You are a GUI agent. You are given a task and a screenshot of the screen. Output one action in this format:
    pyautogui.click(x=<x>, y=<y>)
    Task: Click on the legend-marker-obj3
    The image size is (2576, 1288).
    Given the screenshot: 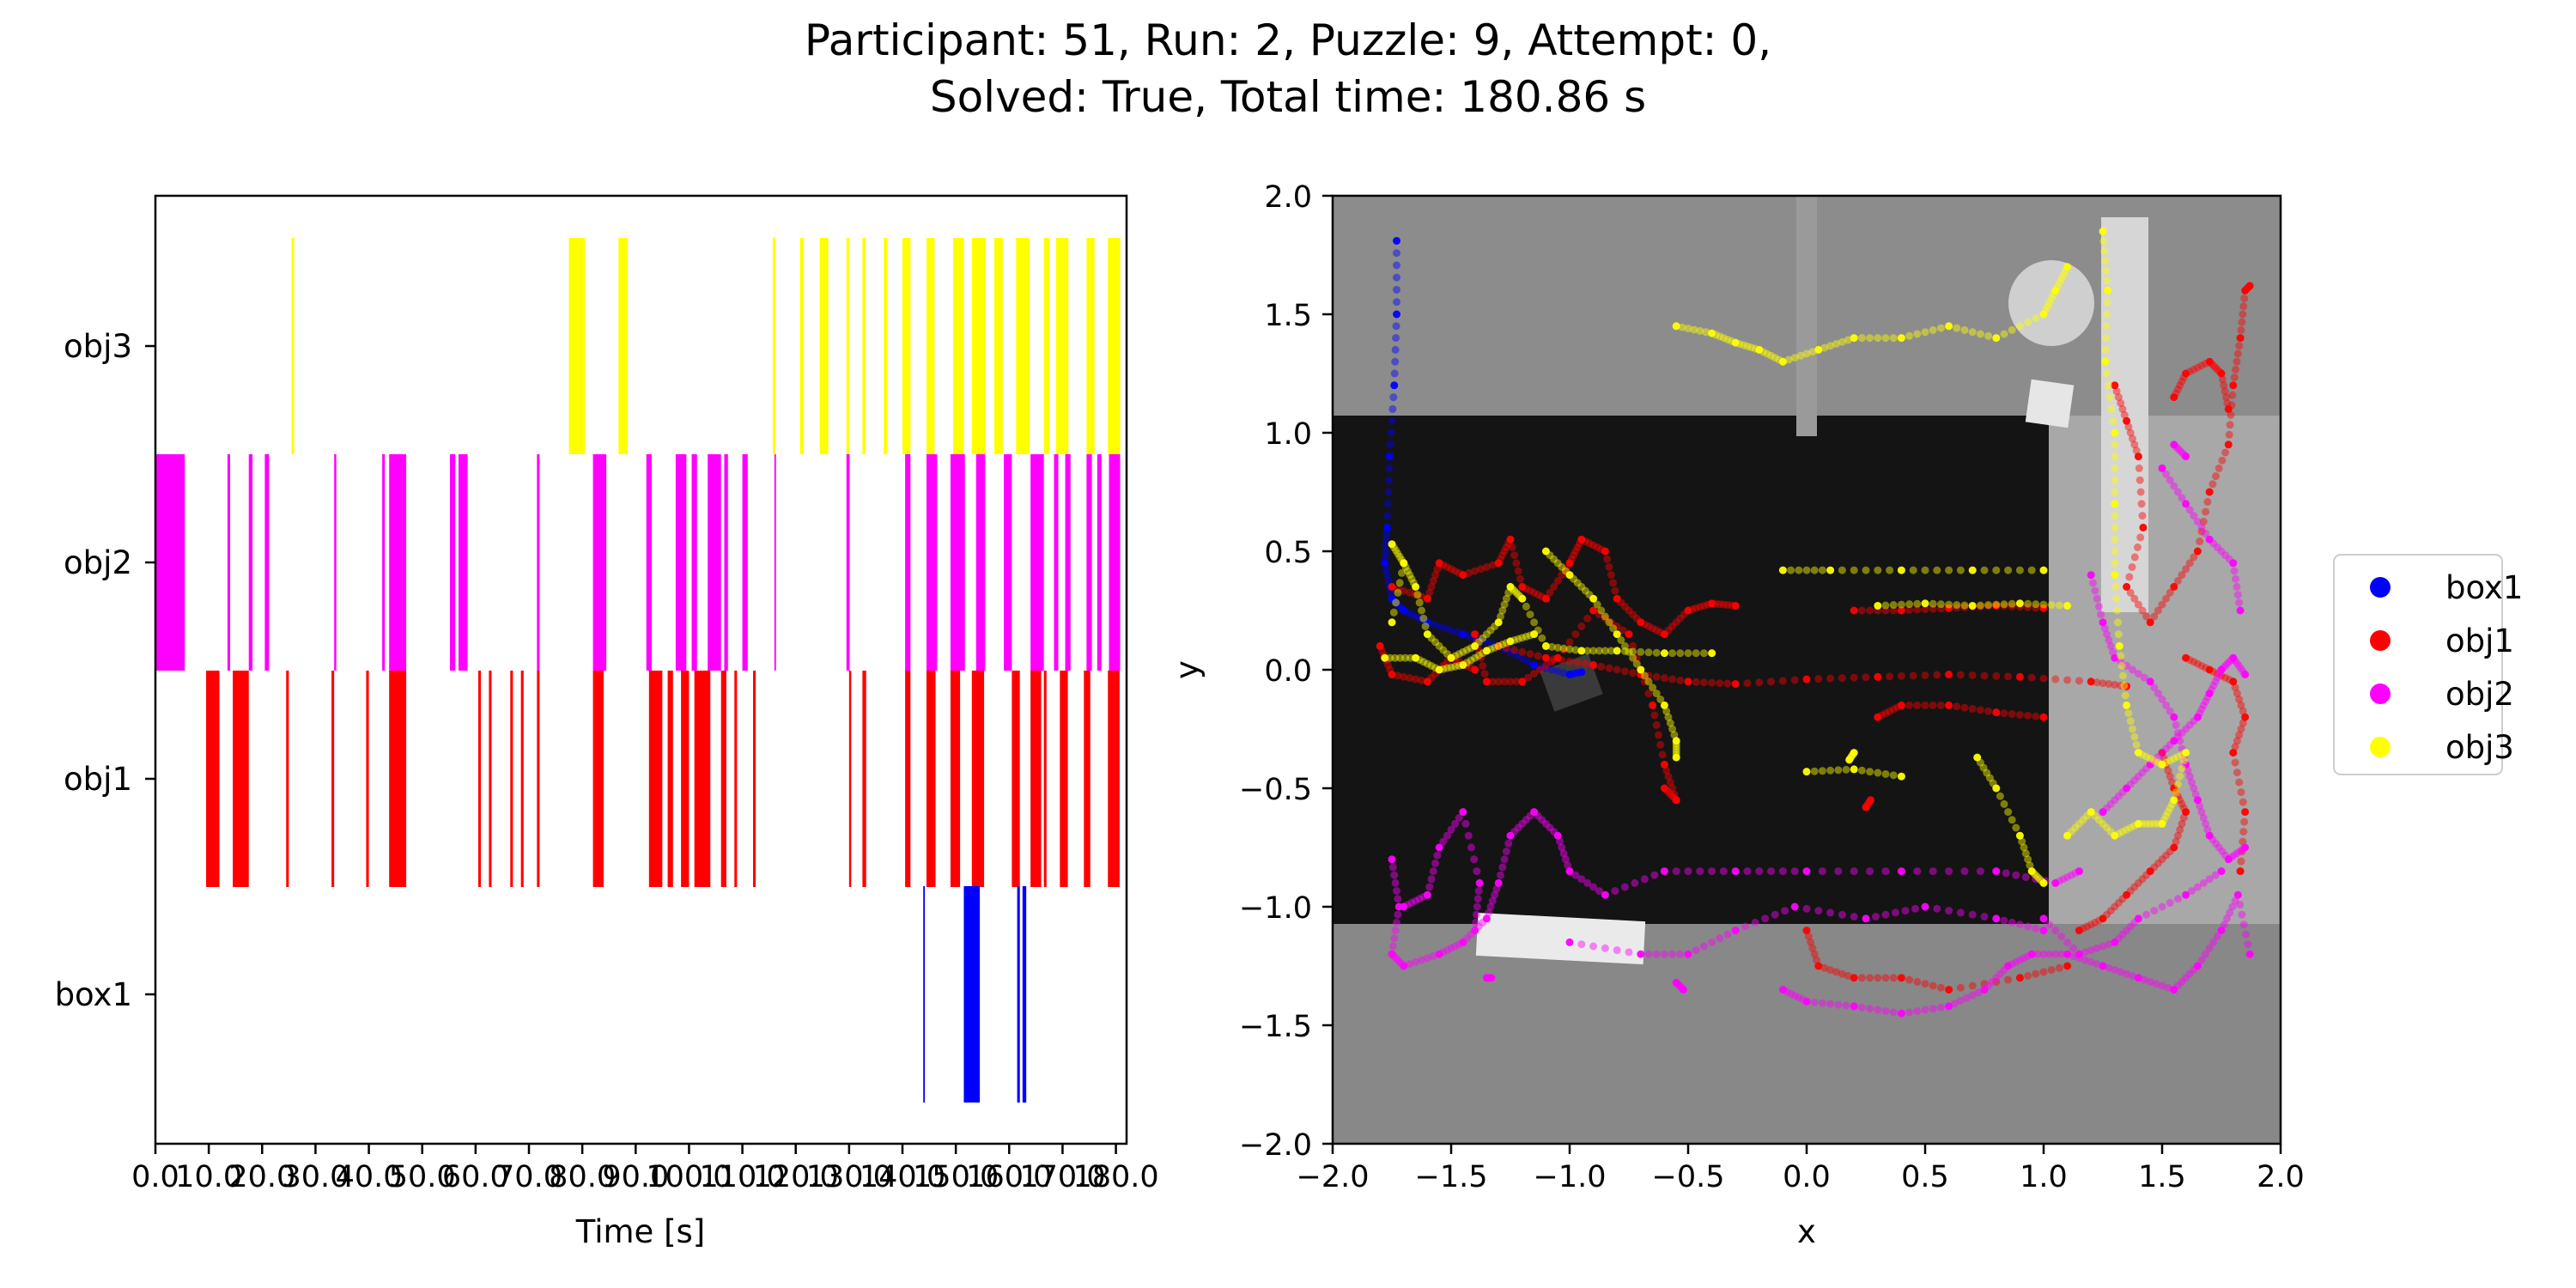 What is the action you would take?
    pyautogui.click(x=2380, y=747)
    